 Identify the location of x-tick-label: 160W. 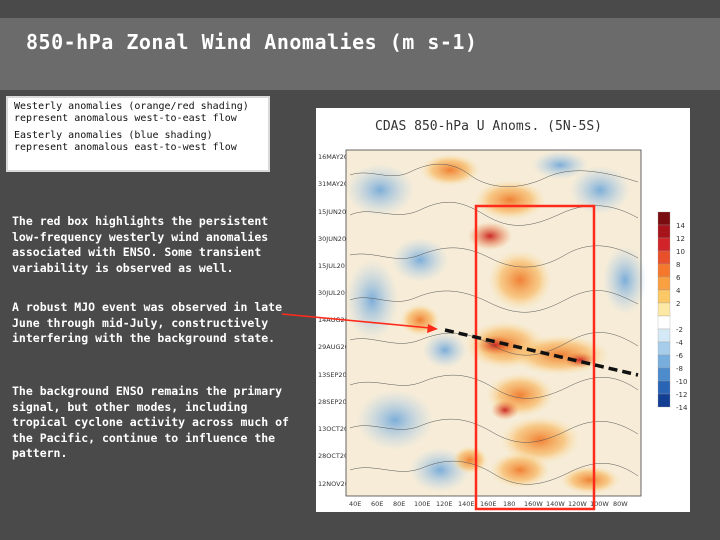
(533, 504).